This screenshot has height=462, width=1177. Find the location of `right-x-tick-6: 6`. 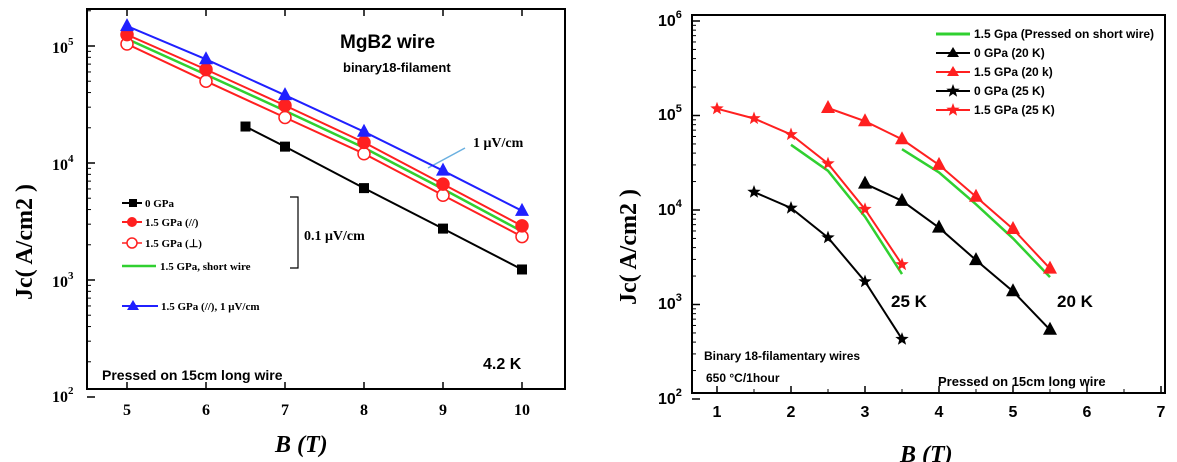

right-x-tick-6: 6 is located at coordinates (1087, 412).